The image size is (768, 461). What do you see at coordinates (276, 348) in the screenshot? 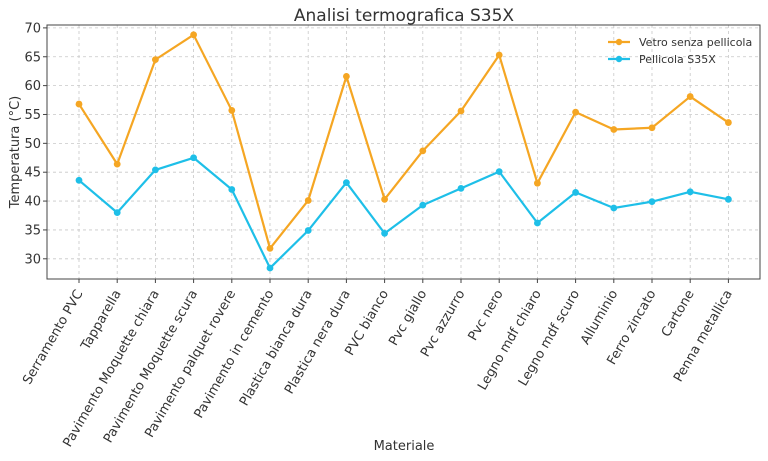
I see `x-tick-label: Plastica bianca dura` at bounding box center [276, 348].